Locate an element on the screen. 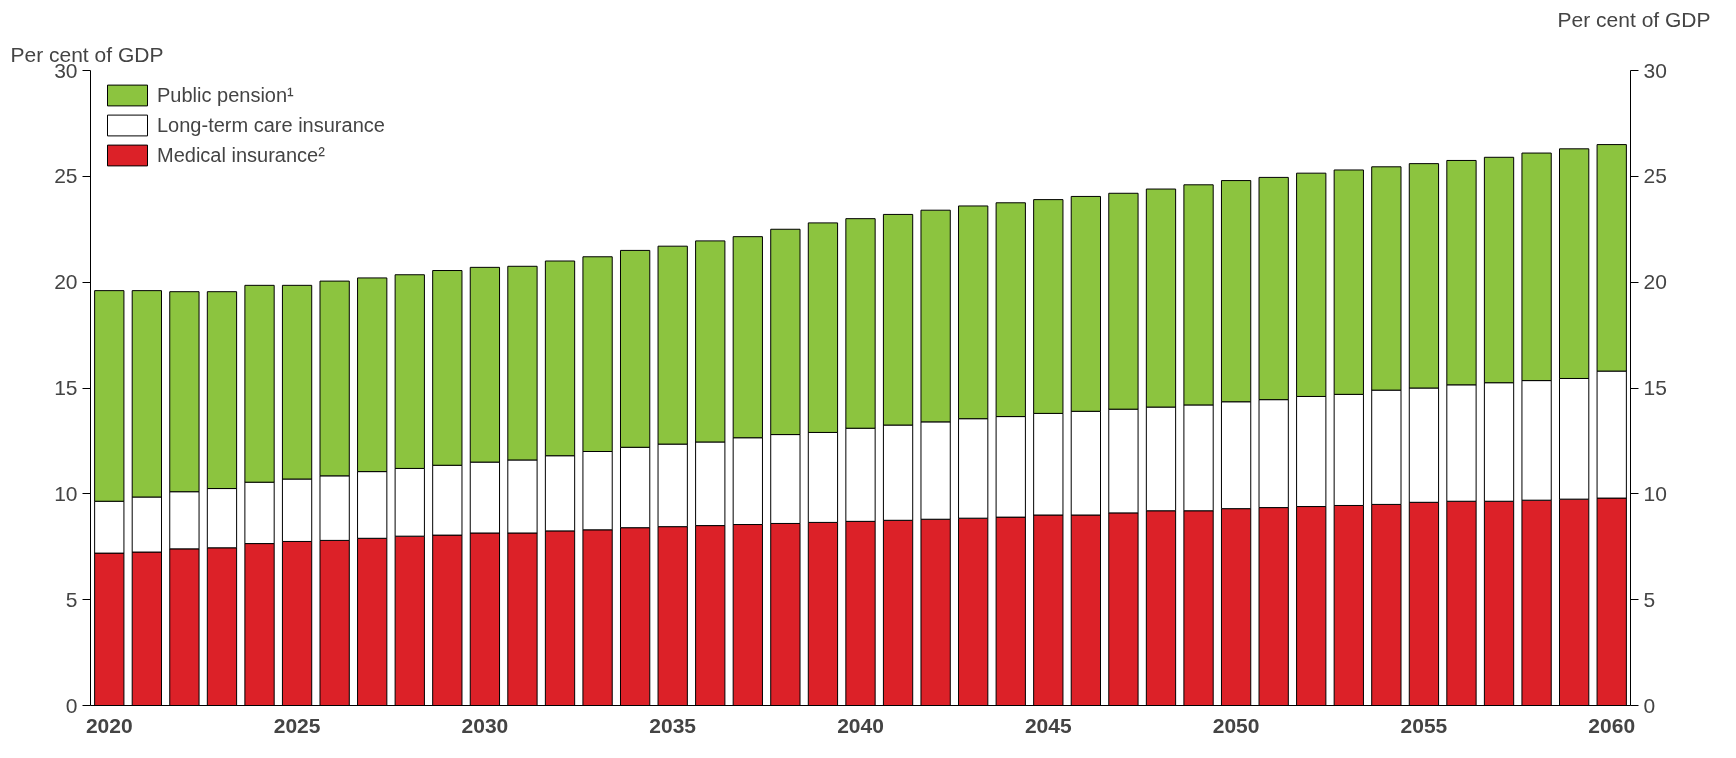 This screenshot has width=1736, height=758. x-tick-label: 2050 is located at coordinates (1236, 725).